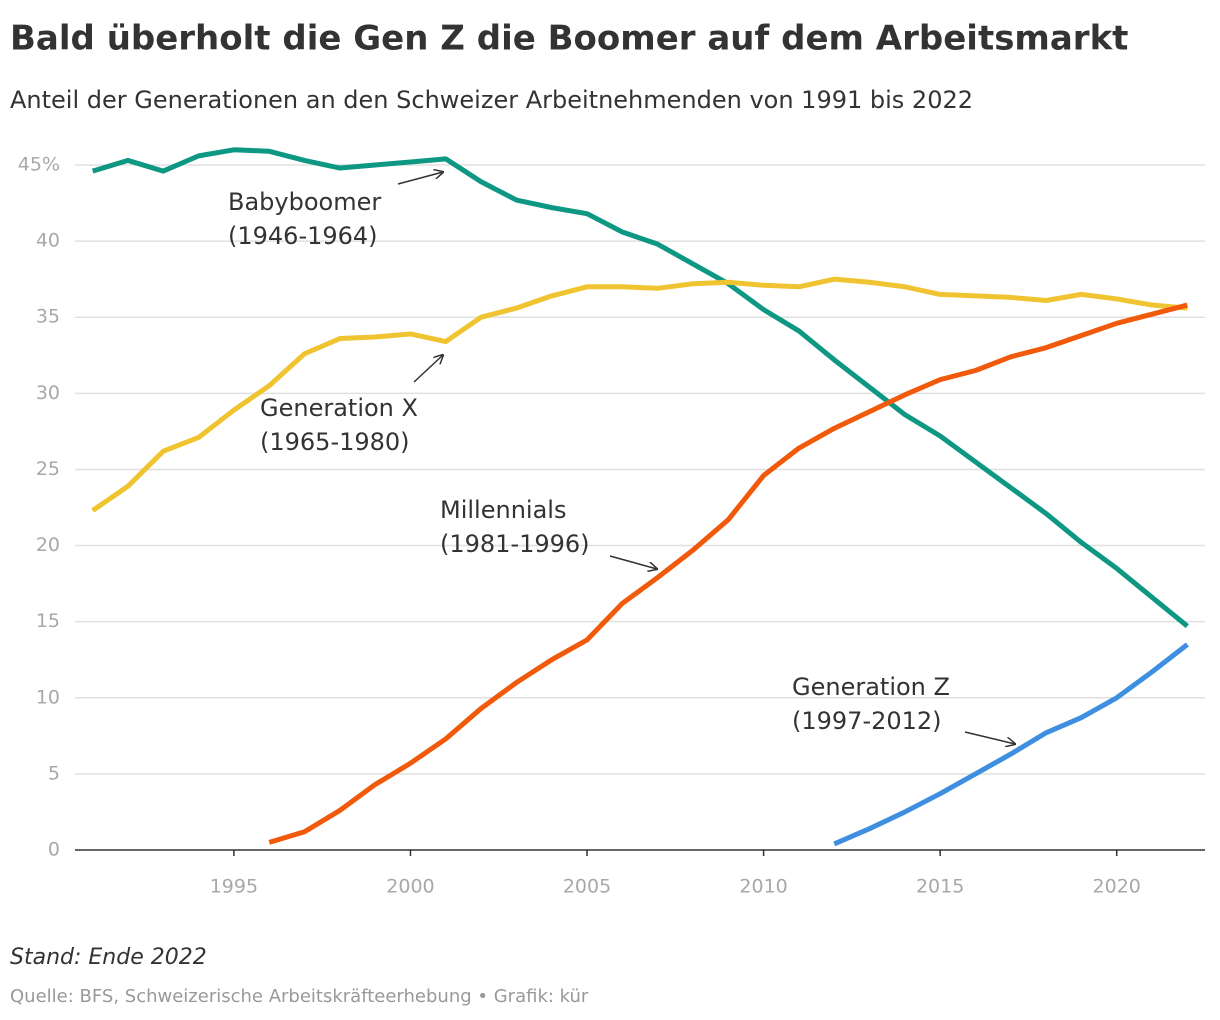  What do you see at coordinates (871, 687) in the screenshot?
I see `series-label: Generation Z` at bounding box center [871, 687].